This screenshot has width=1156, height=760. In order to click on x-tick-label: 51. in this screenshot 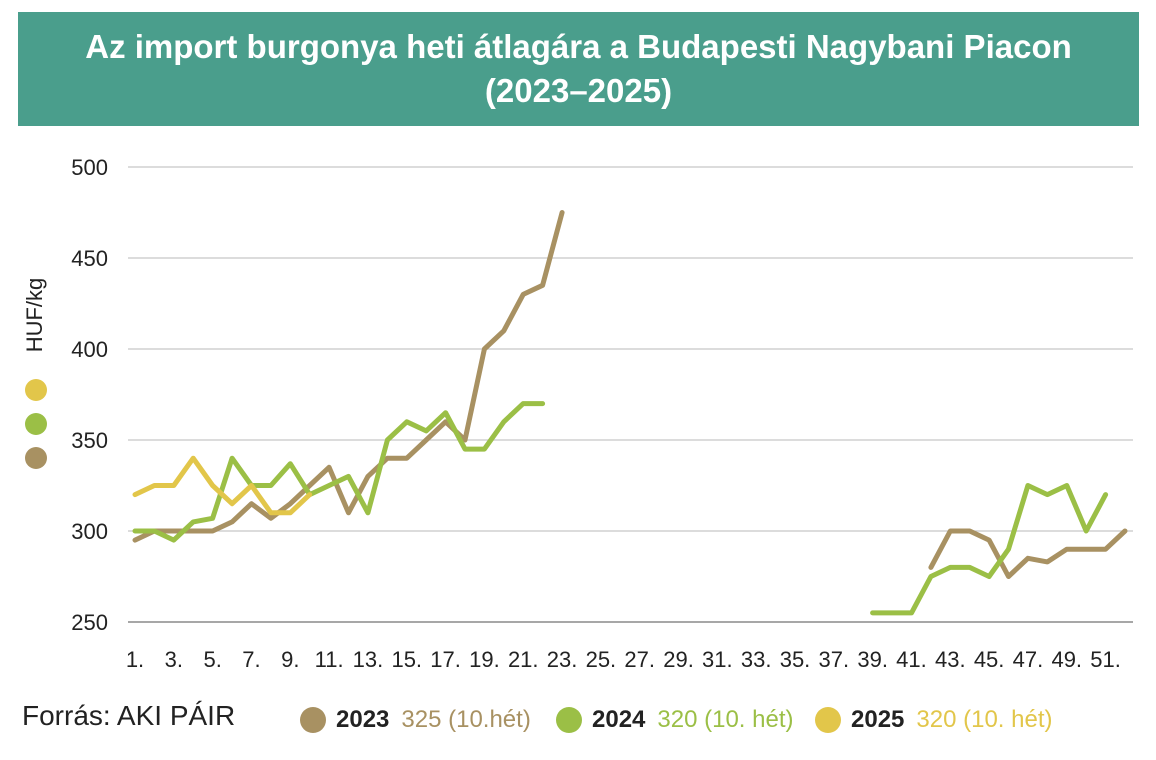, I will do `click(1105, 659)`.